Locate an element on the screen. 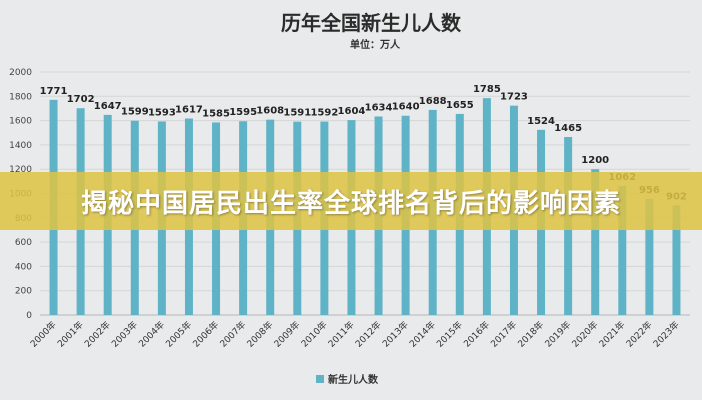 Image resolution: width=702 pixels, height=400 pixels. x-tick-label: 2018年 is located at coordinates (530, 334).